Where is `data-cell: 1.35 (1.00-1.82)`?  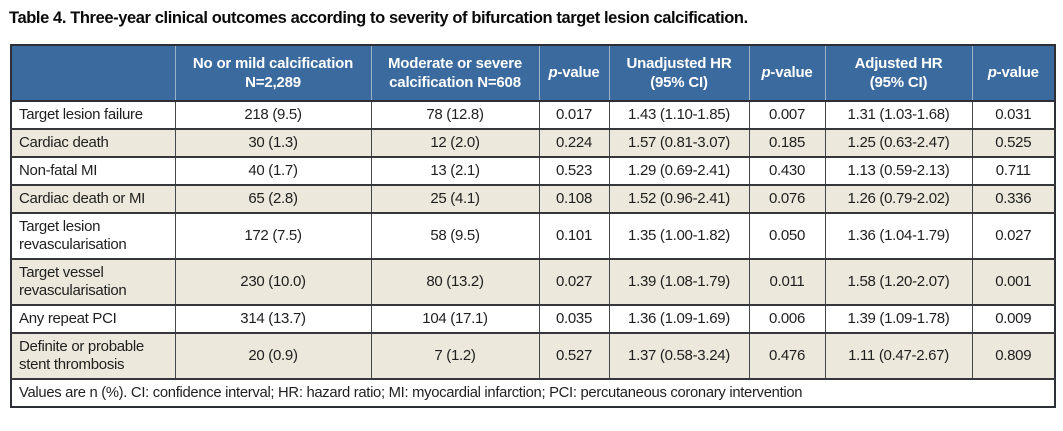 data-cell: 1.35 (1.00-1.82) is located at coordinates (678, 235).